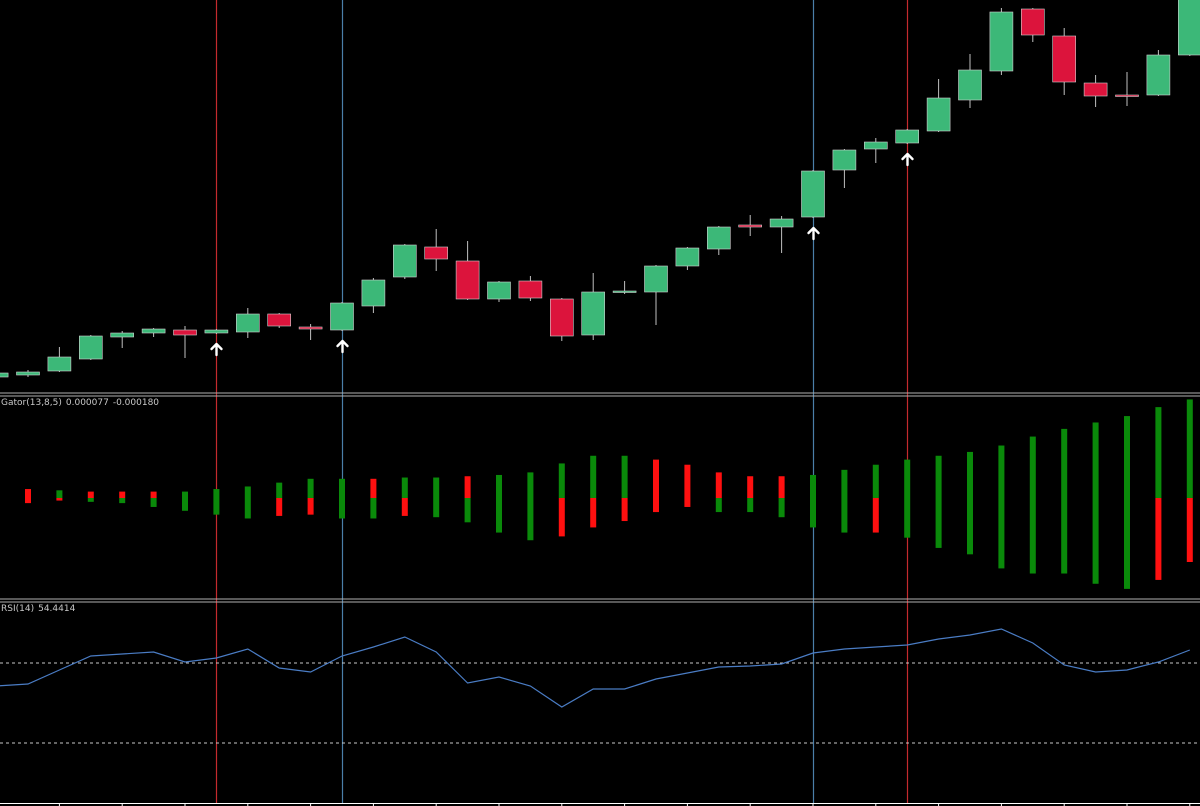 This screenshot has height=806, width=1200. Describe the element at coordinates (18, 609) in the screenshot. I see `rsi-name: RSI(14)` at that location.